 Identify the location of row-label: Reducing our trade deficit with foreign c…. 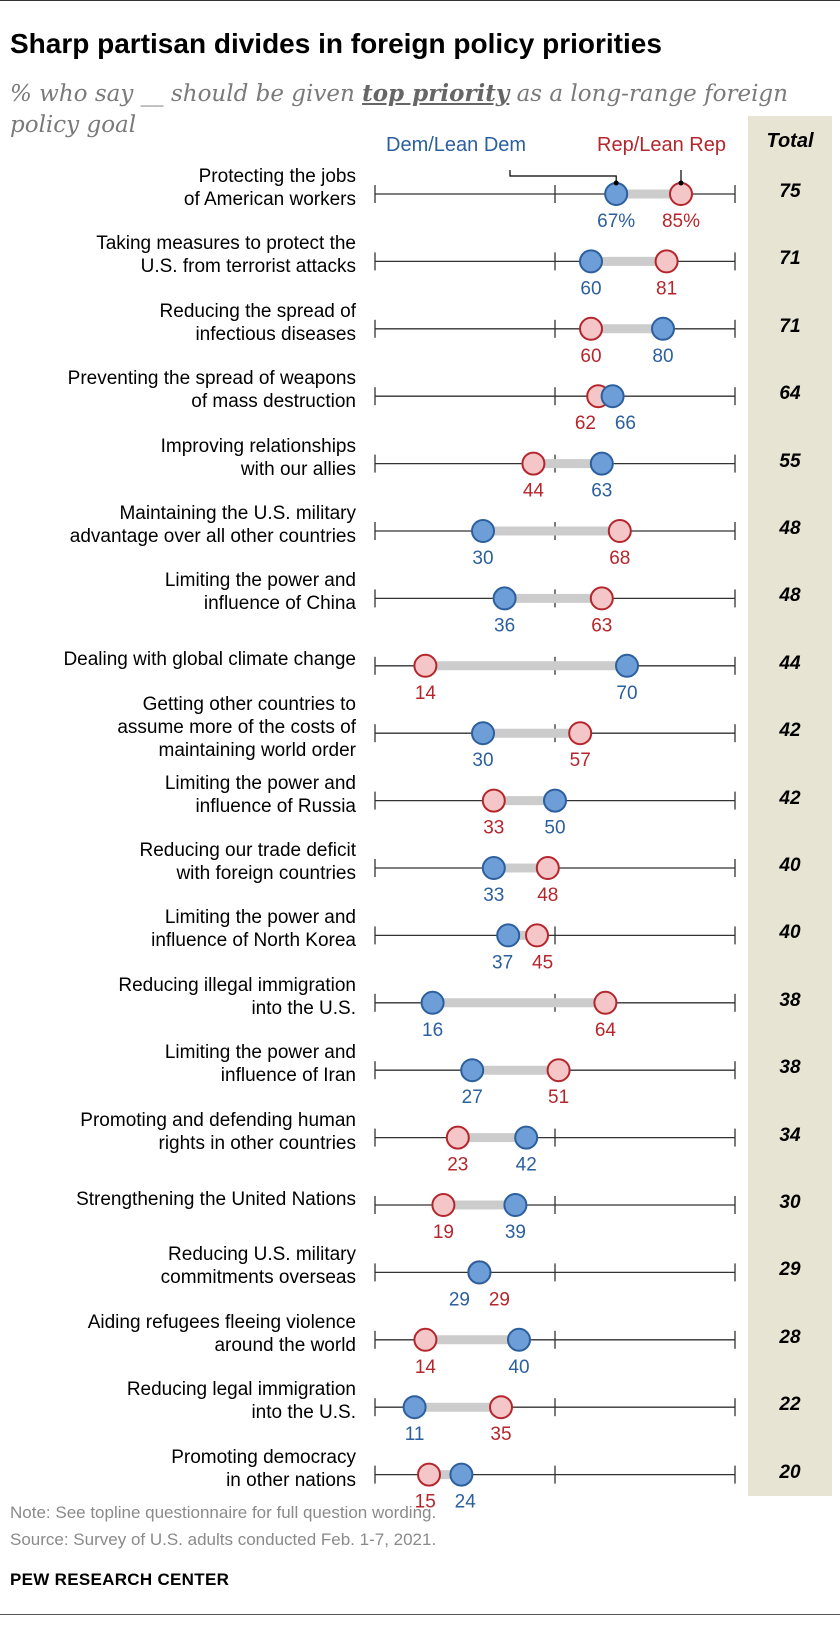
(178, 862).